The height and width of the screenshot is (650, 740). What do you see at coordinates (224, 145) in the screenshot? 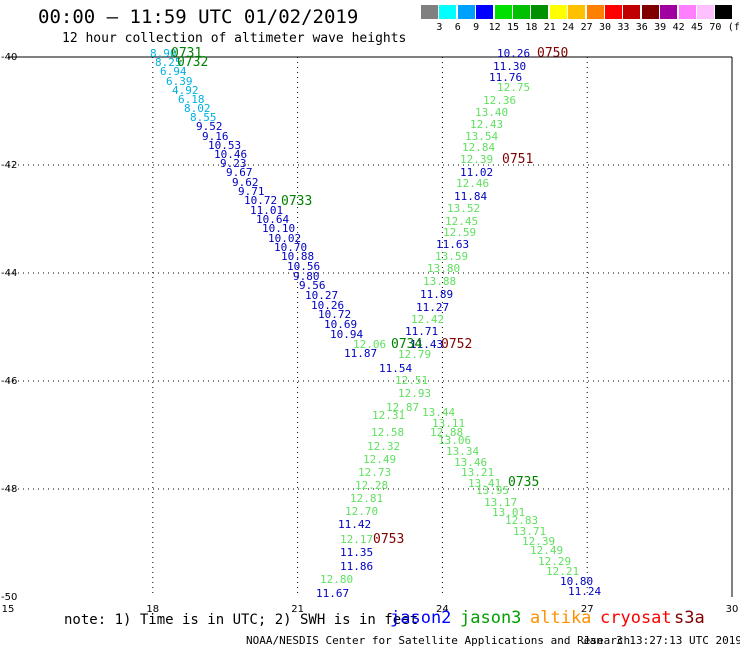
I see `wave-height-label: 10.53` at bounding box center [224, 145].